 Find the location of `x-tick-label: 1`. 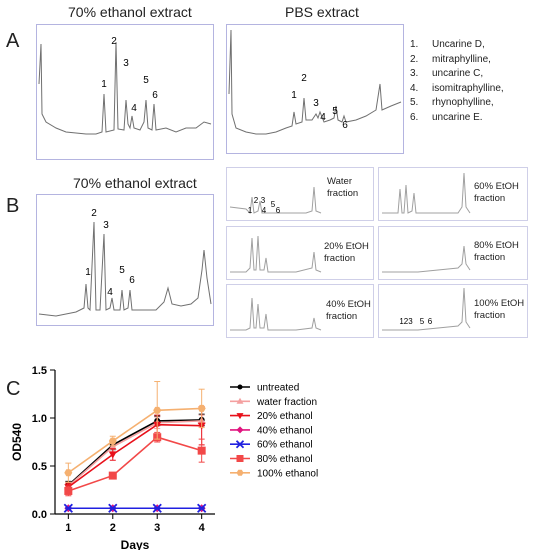

x-tick-label: 1 is located at coordinates (68, 528).